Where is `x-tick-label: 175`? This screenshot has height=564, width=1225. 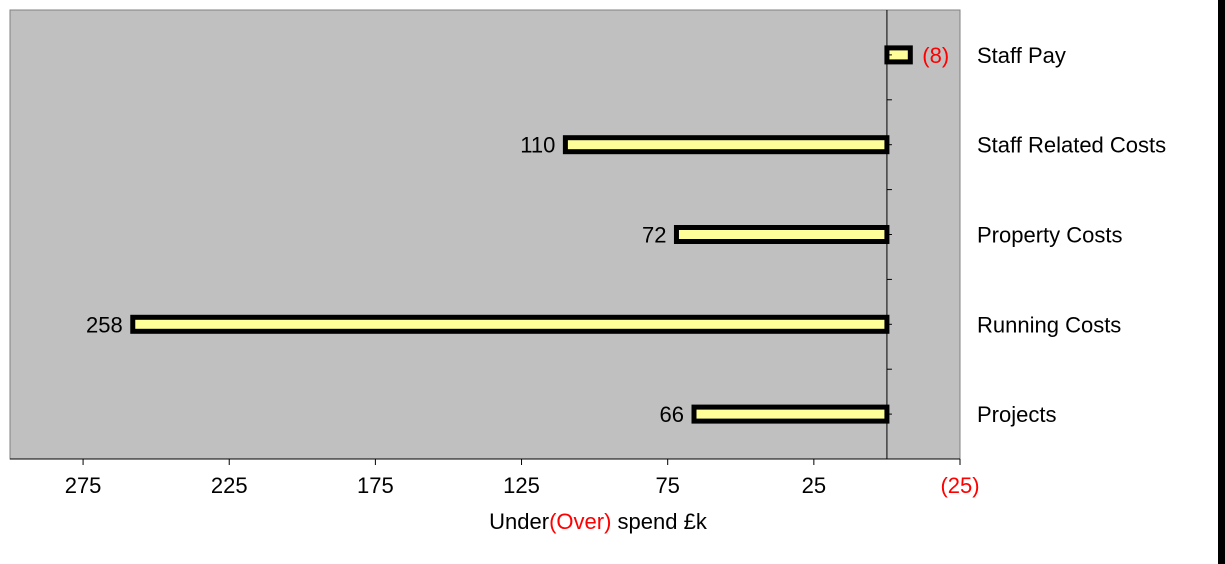 x-tick-label: 175 is located at coordinates (375, 485).